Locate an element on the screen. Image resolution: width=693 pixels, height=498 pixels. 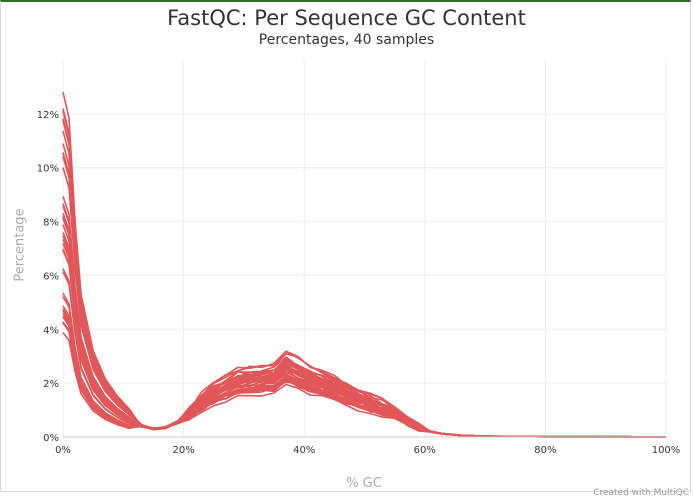
x-tick-label: 80% is located at coordinates (545, 450).